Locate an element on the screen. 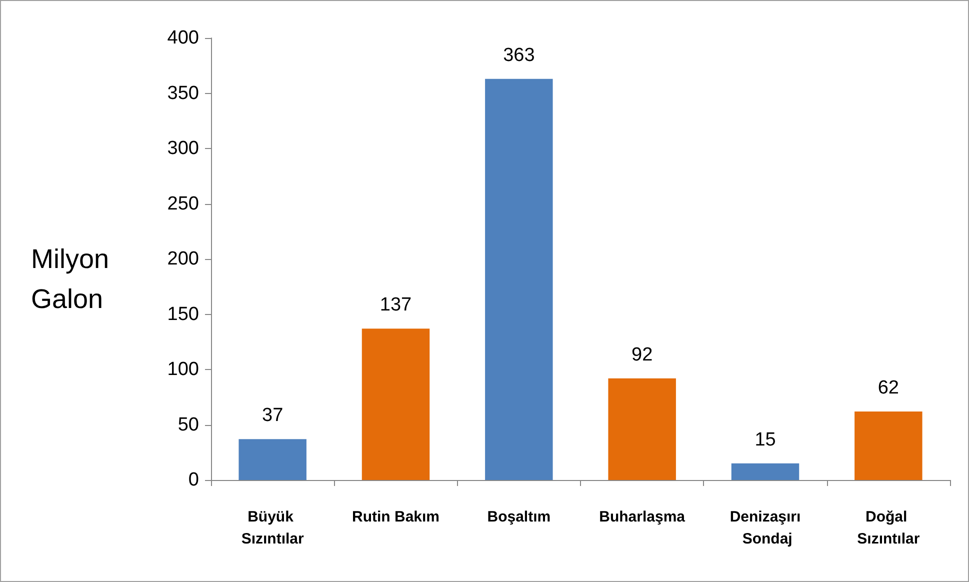  data-label: 363 is located at coordinates (519, 55).